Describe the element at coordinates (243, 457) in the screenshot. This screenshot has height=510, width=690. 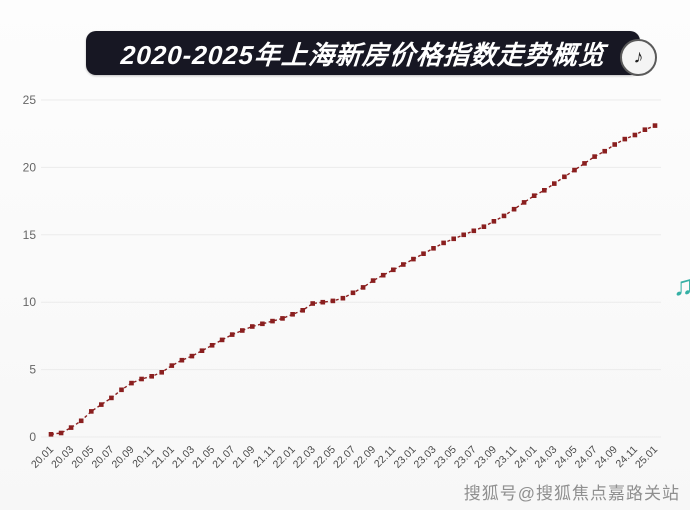
I see `svg-text: 21.09` at that location.